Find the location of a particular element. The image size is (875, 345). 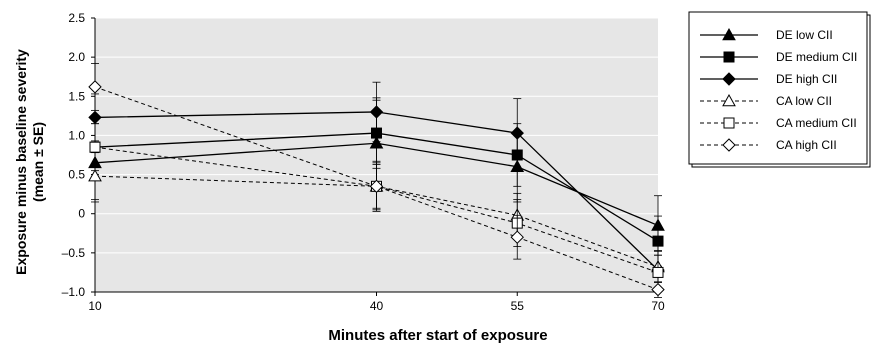

legend-frame is located at coordinates (778, 88).